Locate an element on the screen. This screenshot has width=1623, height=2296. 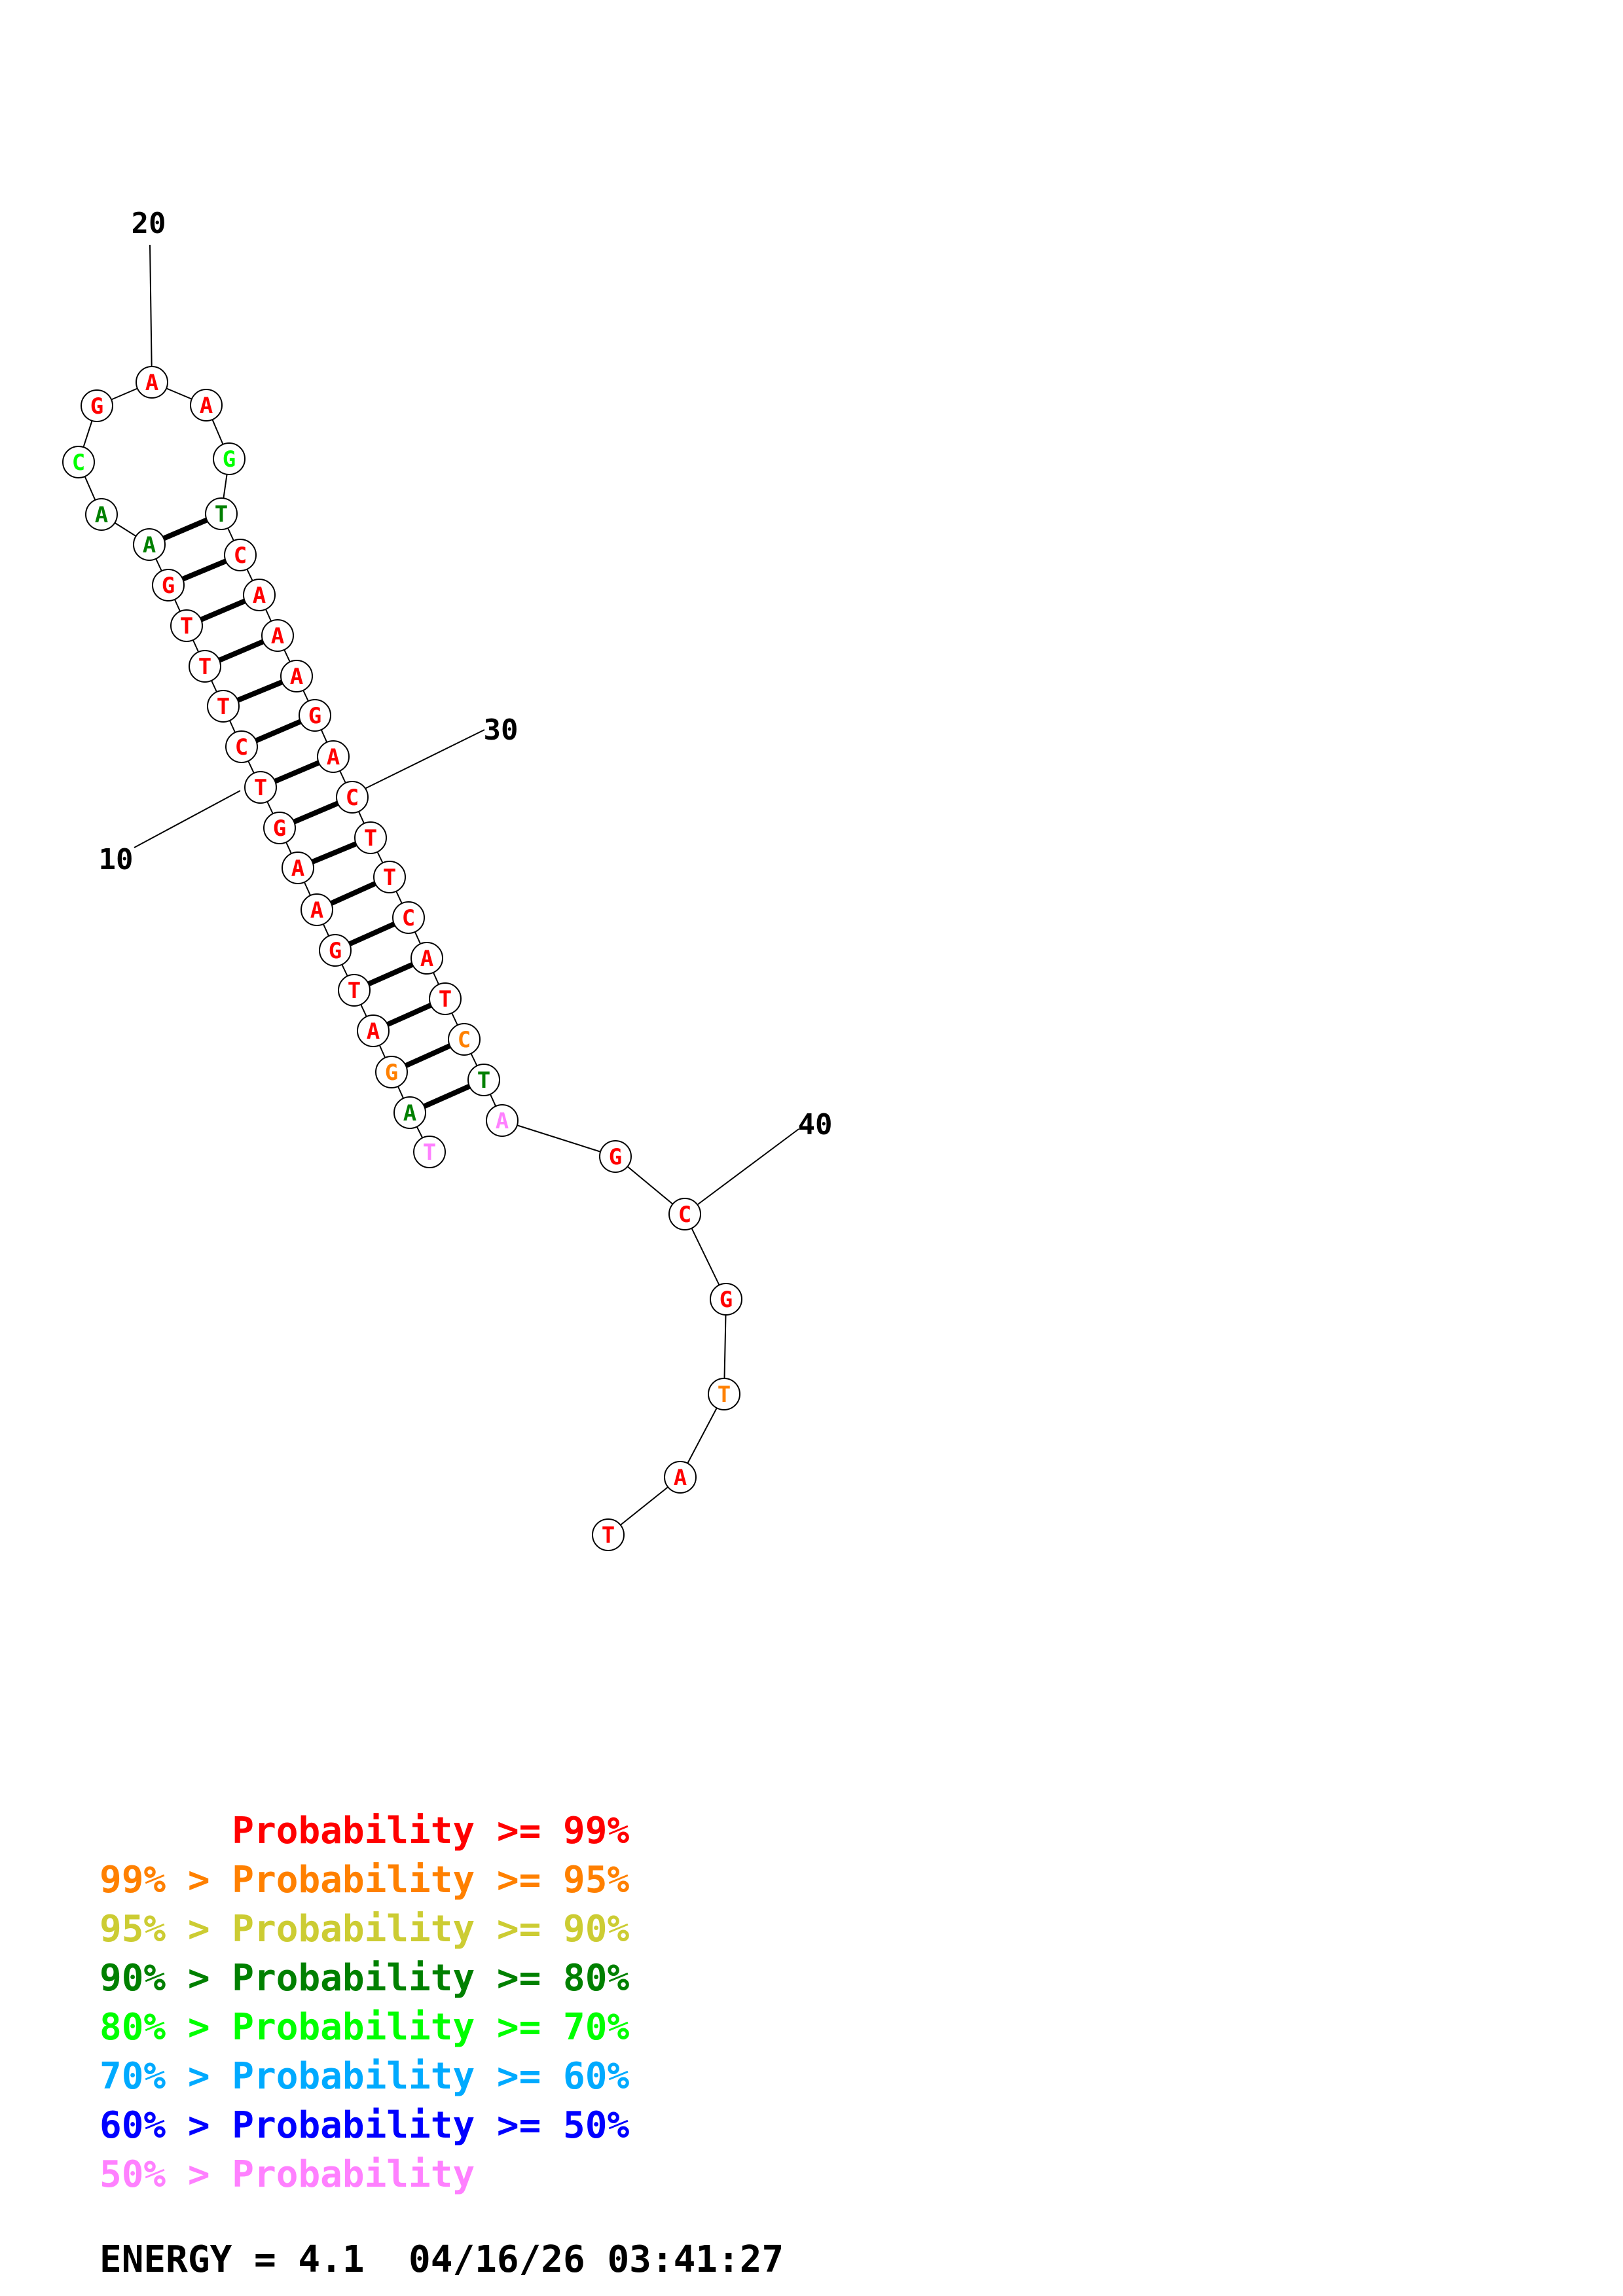
legend-prefix: 80% > is located at coordinates (166, 2027).